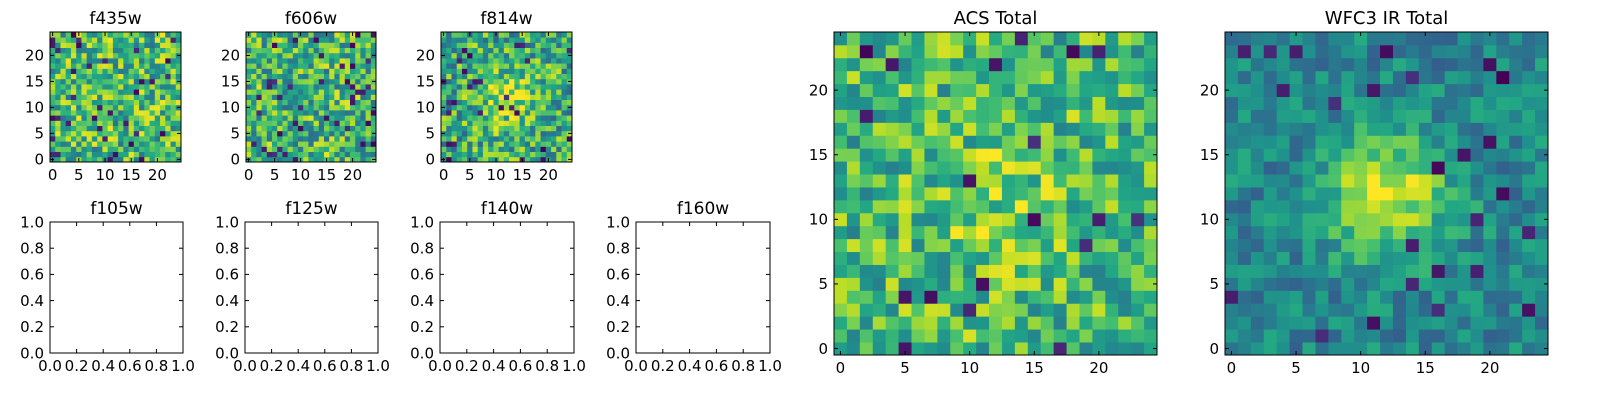  What do you see at coordinates (115, 19) in the screenshot?
I see `panel-title: f435w` at bounding box center [115, 19].